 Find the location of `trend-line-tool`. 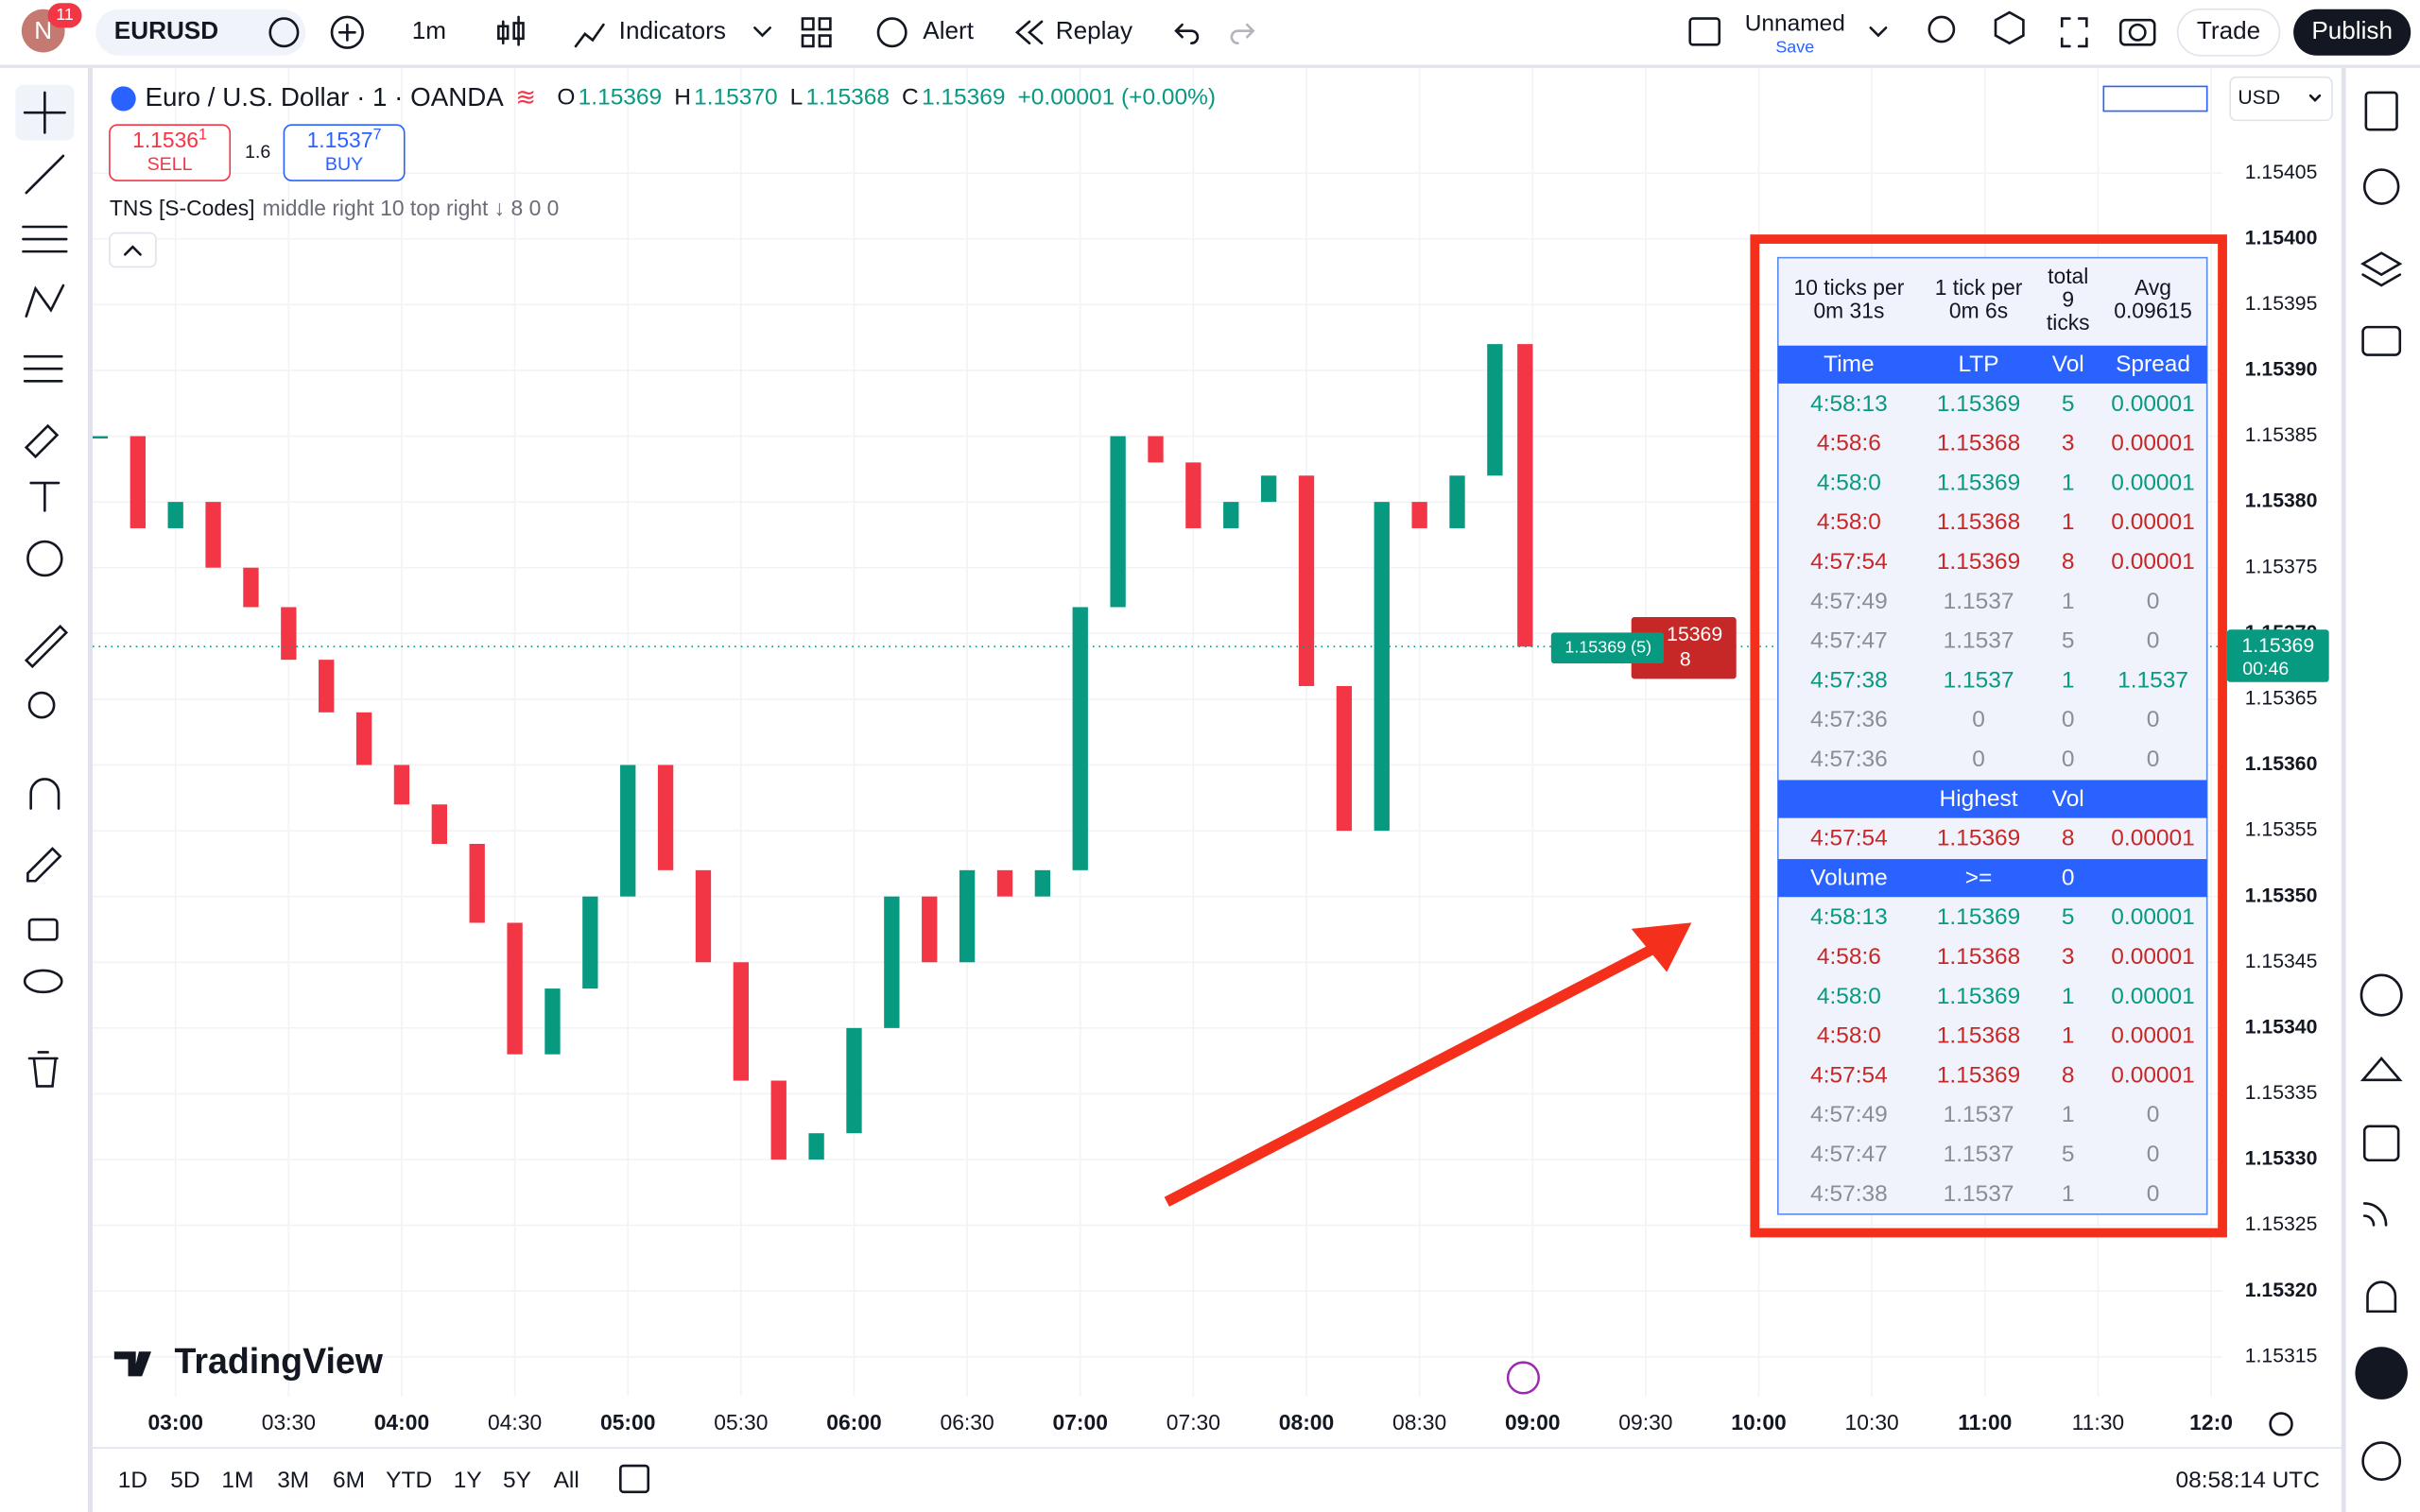

trend-line-tool is located at coordinates (45, 174).